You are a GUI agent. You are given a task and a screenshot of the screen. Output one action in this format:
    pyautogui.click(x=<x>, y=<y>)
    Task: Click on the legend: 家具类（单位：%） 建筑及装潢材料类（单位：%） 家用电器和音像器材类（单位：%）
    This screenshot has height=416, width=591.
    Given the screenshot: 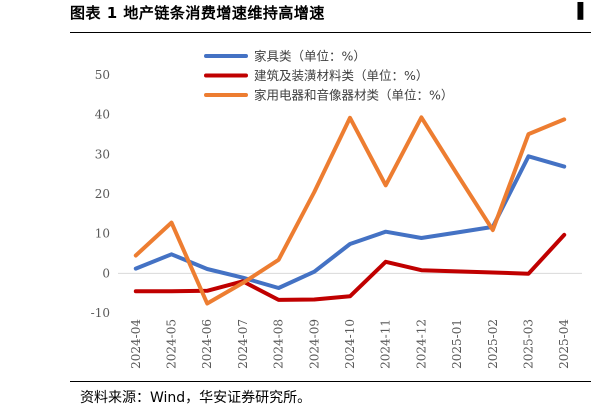 What is the action you would take?
    pyautogui.click(x=328, y=76)
    